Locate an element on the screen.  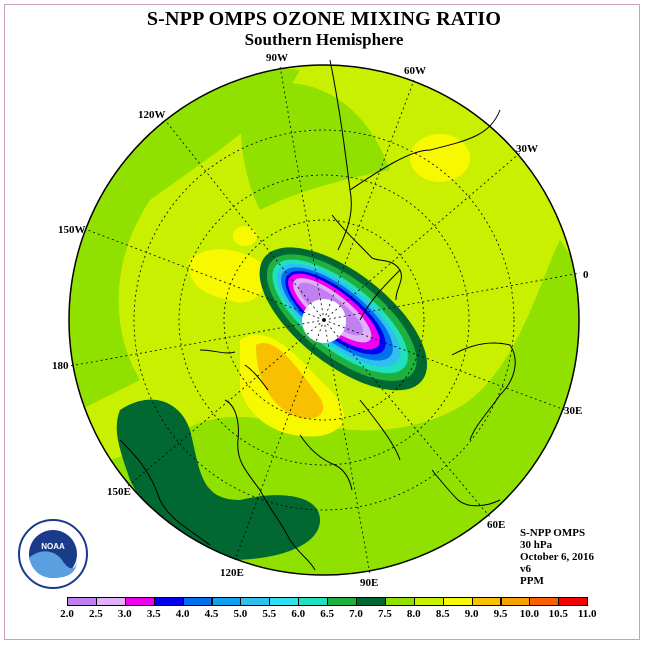
info-units: PPM is located at coordinates (532, 581).